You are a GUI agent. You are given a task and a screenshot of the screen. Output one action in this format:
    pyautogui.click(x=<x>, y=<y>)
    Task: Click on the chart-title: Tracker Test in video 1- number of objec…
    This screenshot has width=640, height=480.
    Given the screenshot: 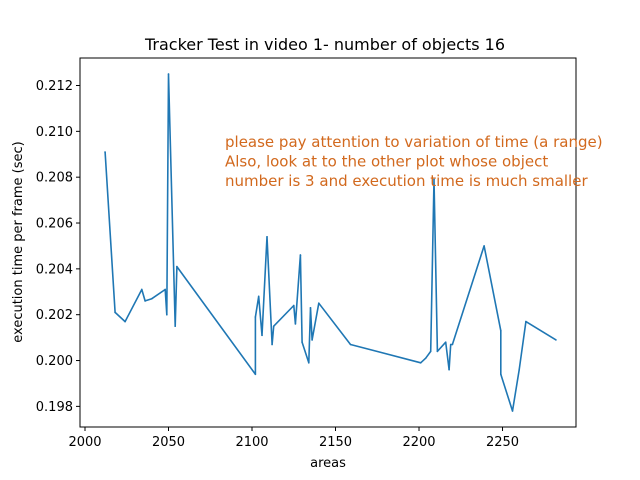 What is the action you would take?
    pyautogui.click(x=324, y=44)
    